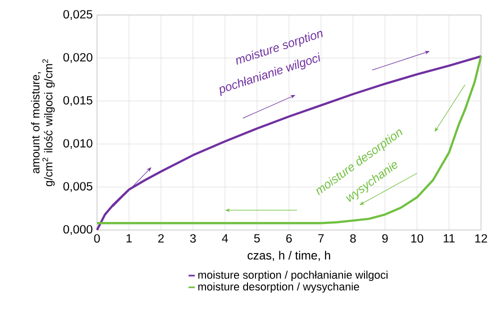 The image size is (497, 326). I want to click on x-tick-label: 2, so click(161, 238).